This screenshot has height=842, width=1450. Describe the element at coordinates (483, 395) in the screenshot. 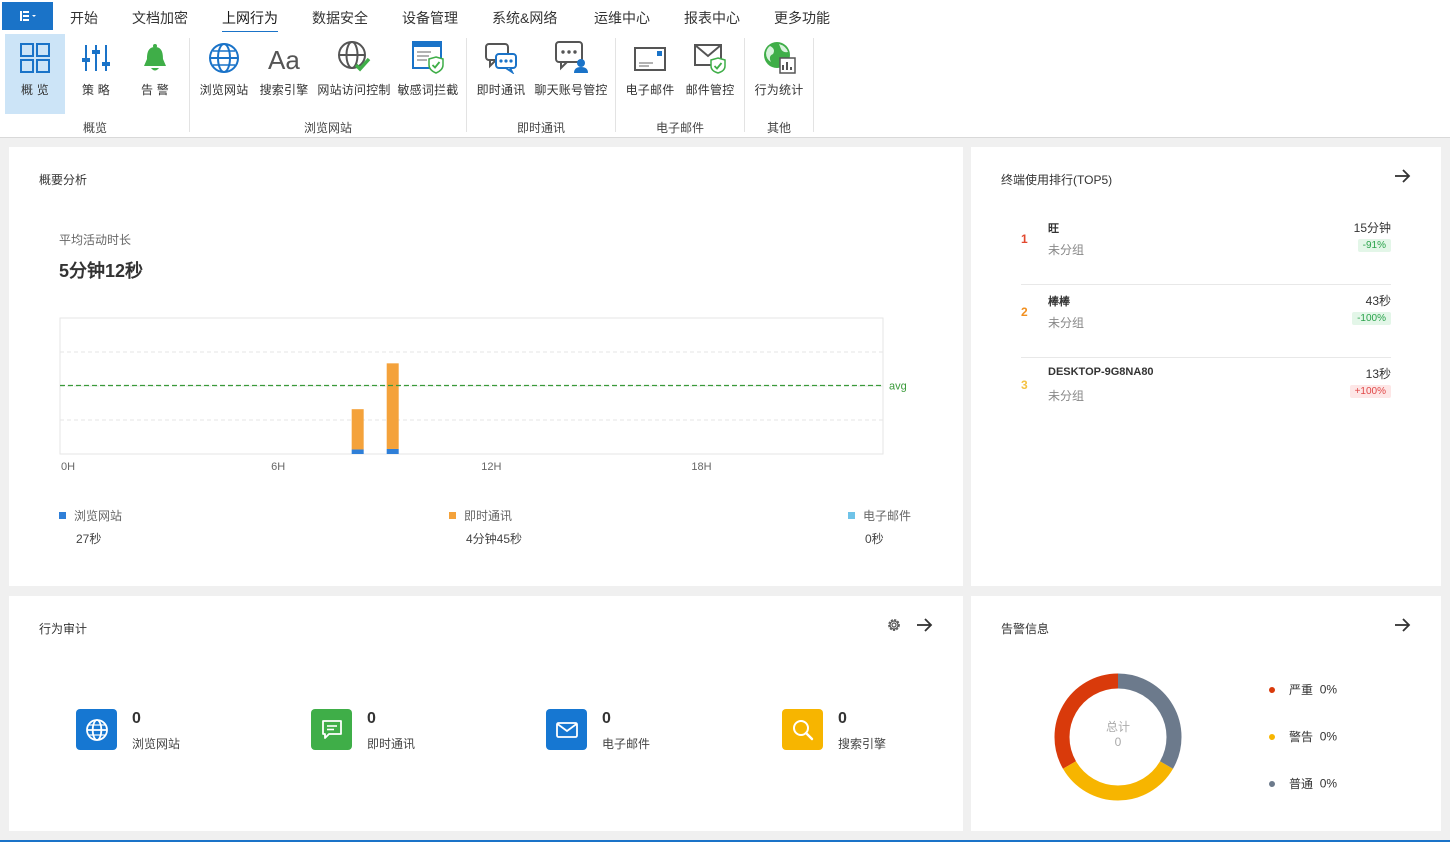

I see `activity-bar-chart: avg 0H 6H 12H 18H` at that location.